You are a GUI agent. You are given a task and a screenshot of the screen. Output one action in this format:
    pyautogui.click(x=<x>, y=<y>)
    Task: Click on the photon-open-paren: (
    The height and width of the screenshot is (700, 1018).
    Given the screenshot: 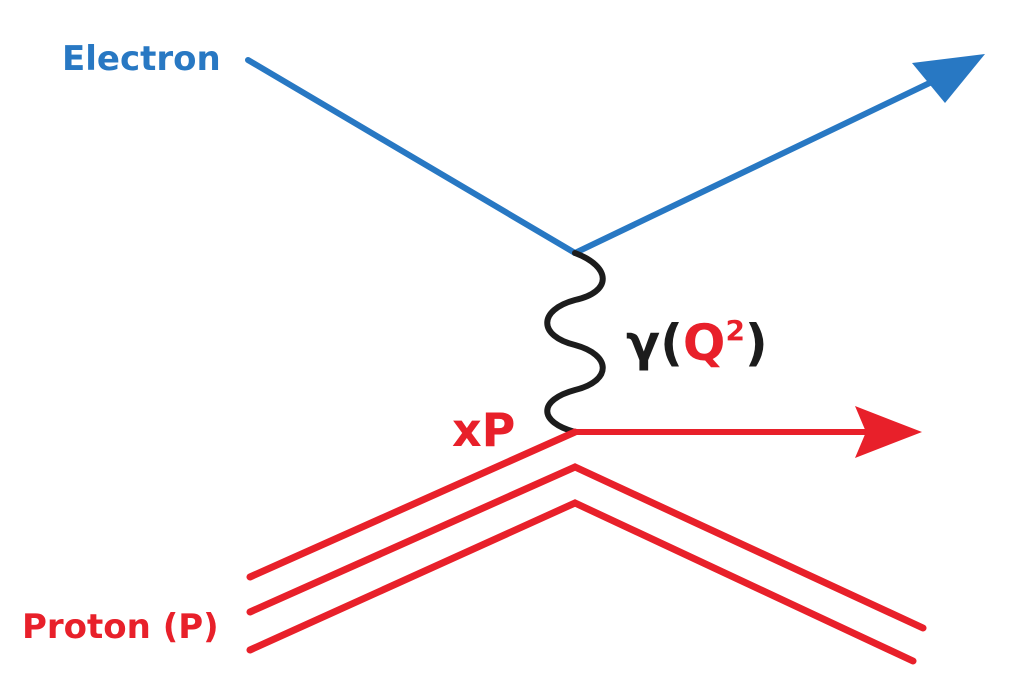 What is the action you would take?
    pyautogui.click(x=671, y=343)
    